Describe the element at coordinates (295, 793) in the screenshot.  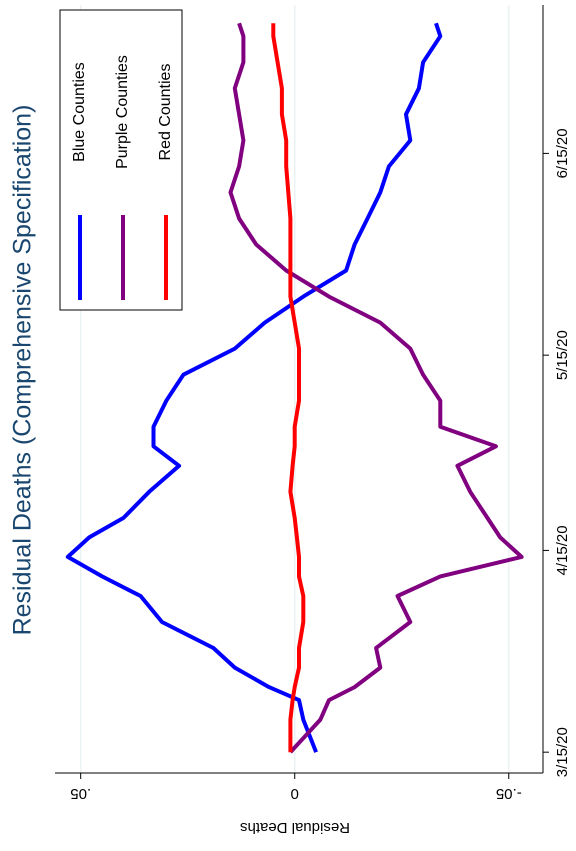
I see `y-tick-label: 0` at that location.